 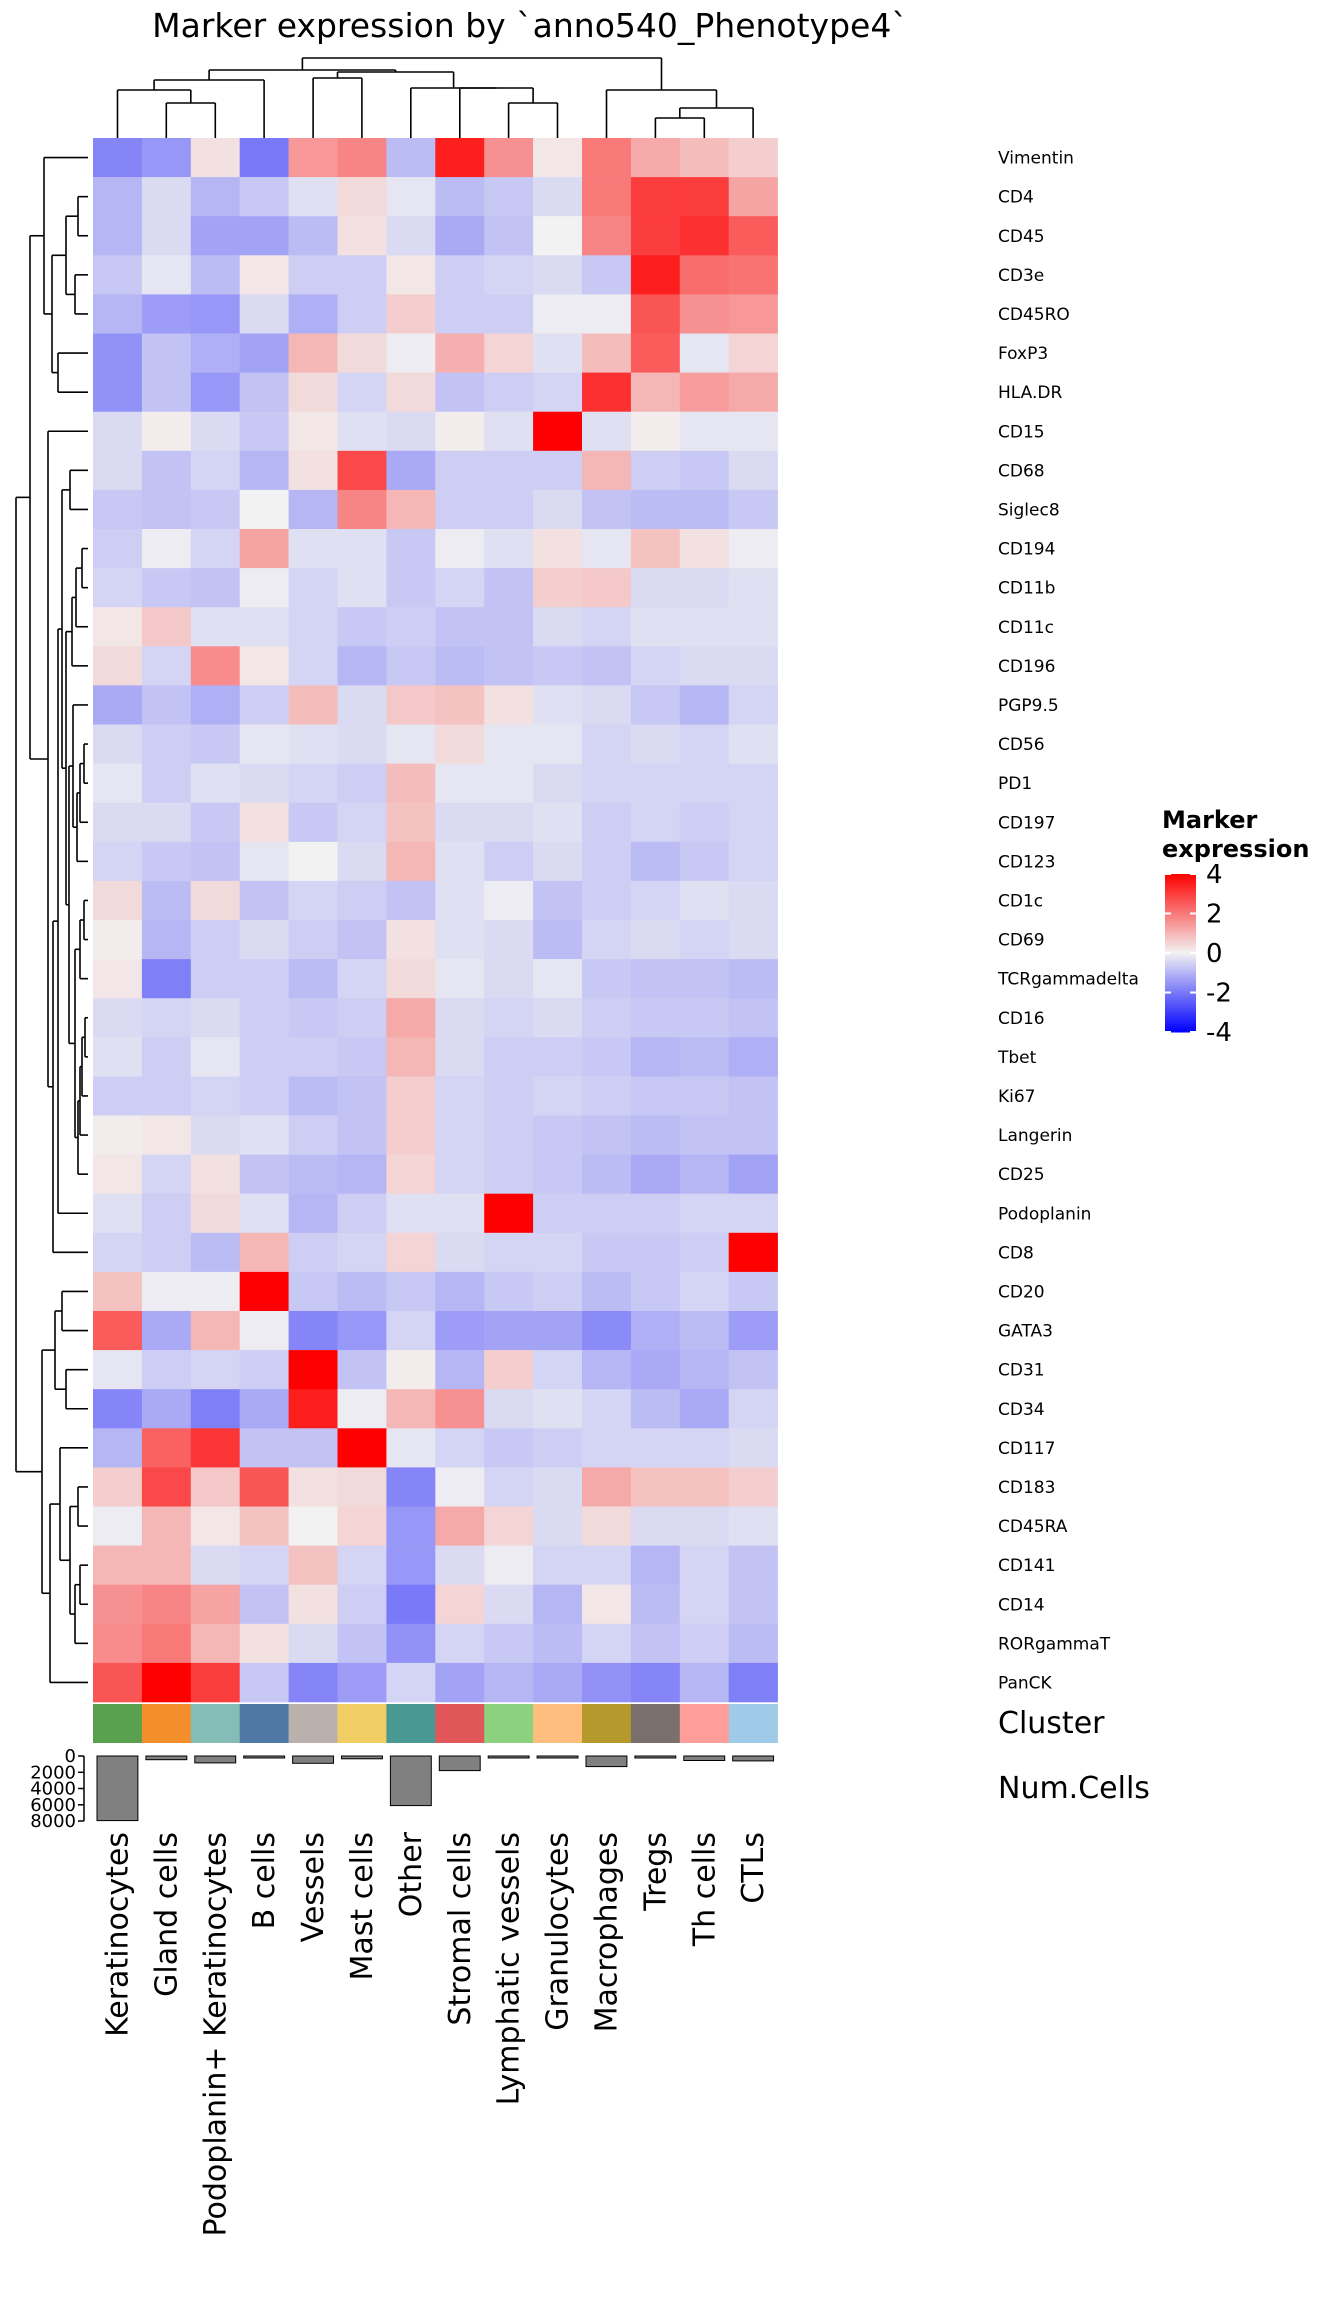 What do you see at coordinates (1210, 820) in the screenshot?
I see `legend-title-line-1: Marker` at bounding box center [1210, 820].